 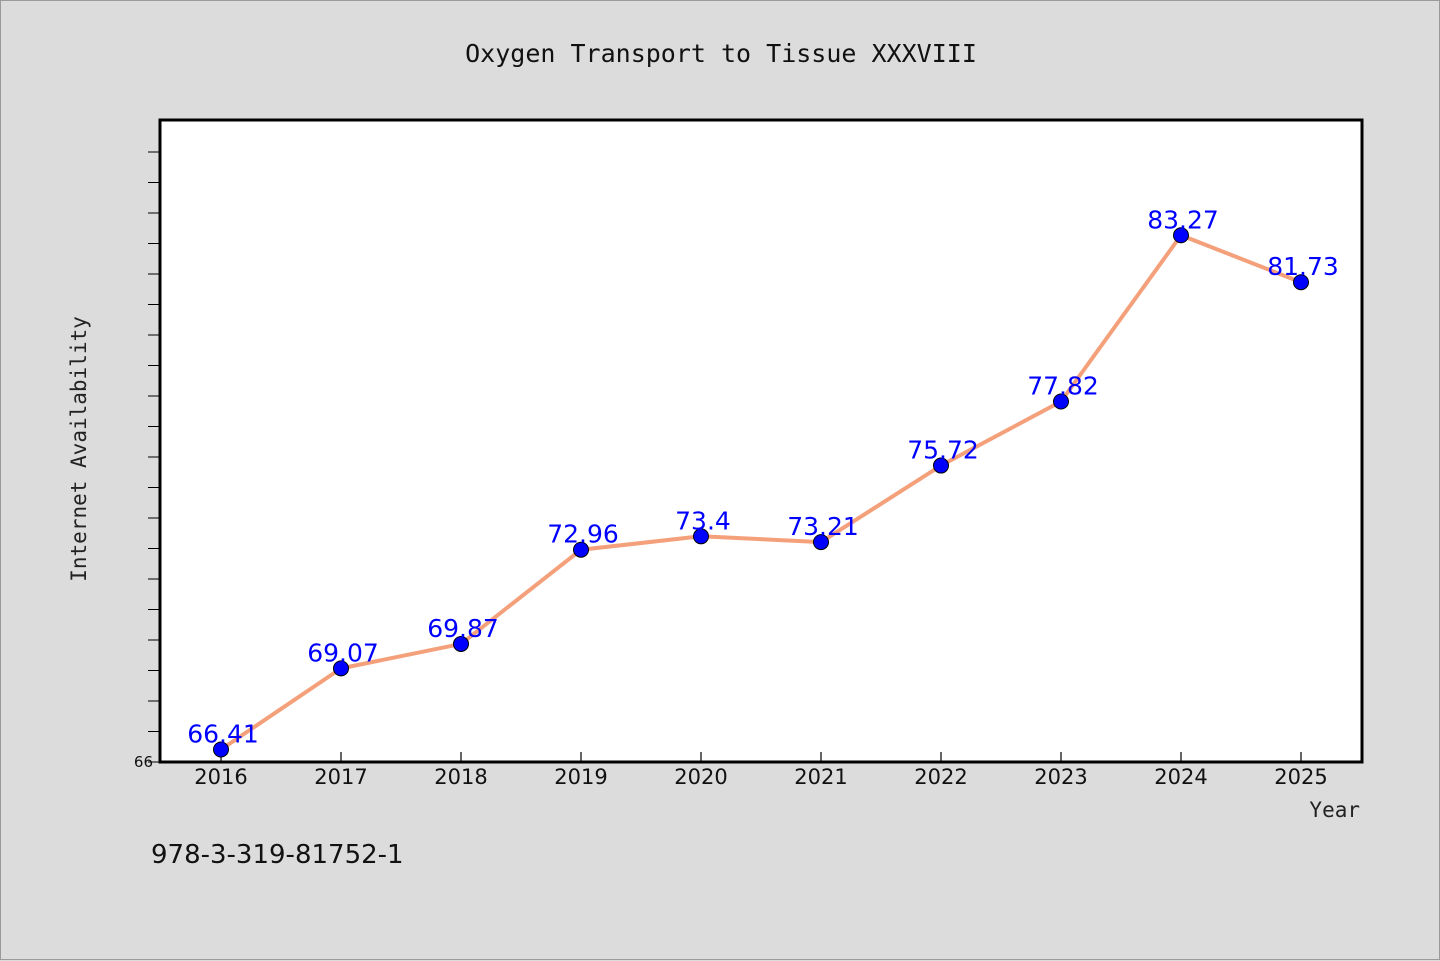 I want to click on y-axis-label: Internet Availability, so click(x=79, y=449).